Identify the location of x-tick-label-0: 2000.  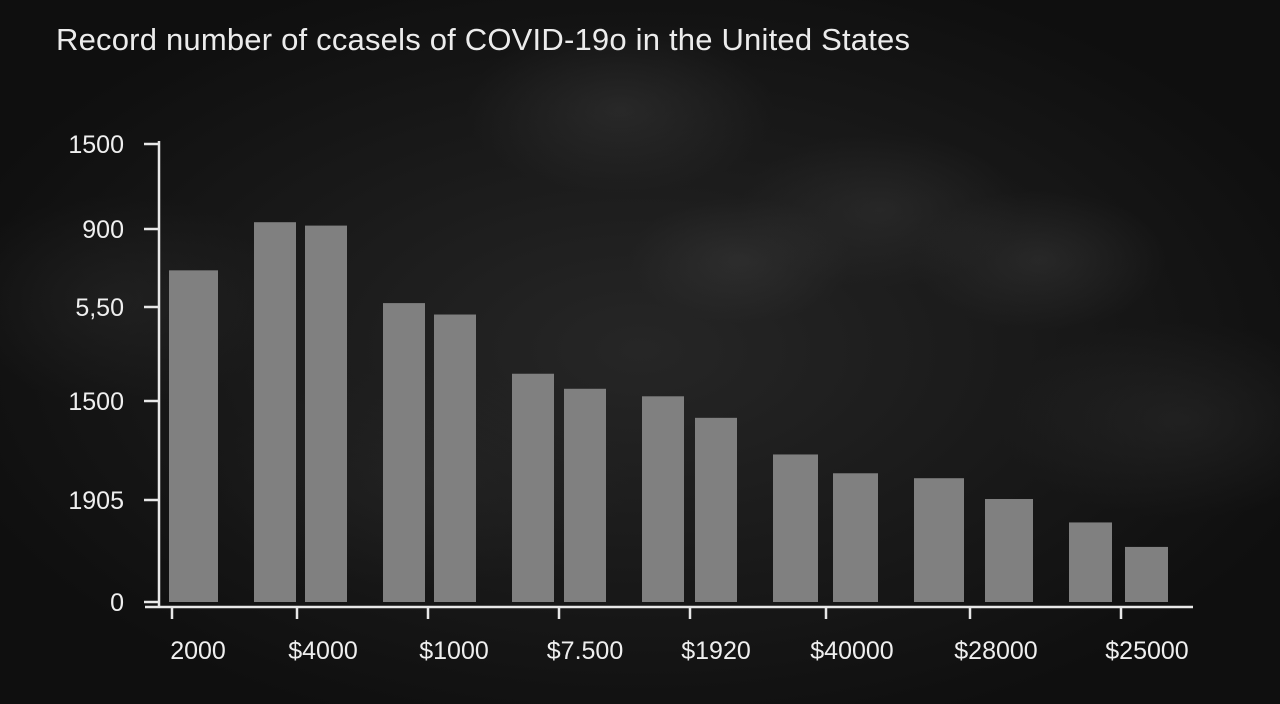
(198, 651).